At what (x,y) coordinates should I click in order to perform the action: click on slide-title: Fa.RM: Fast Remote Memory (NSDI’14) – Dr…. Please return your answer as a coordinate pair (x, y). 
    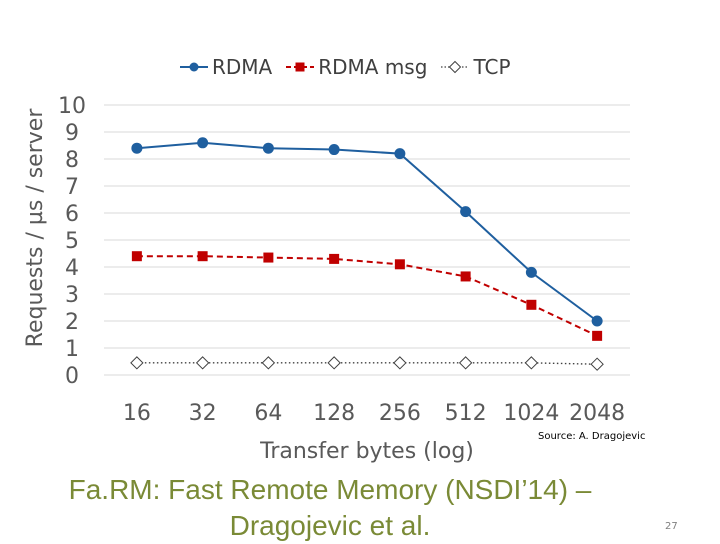
    Looking at the image, I should click on (330, 507).